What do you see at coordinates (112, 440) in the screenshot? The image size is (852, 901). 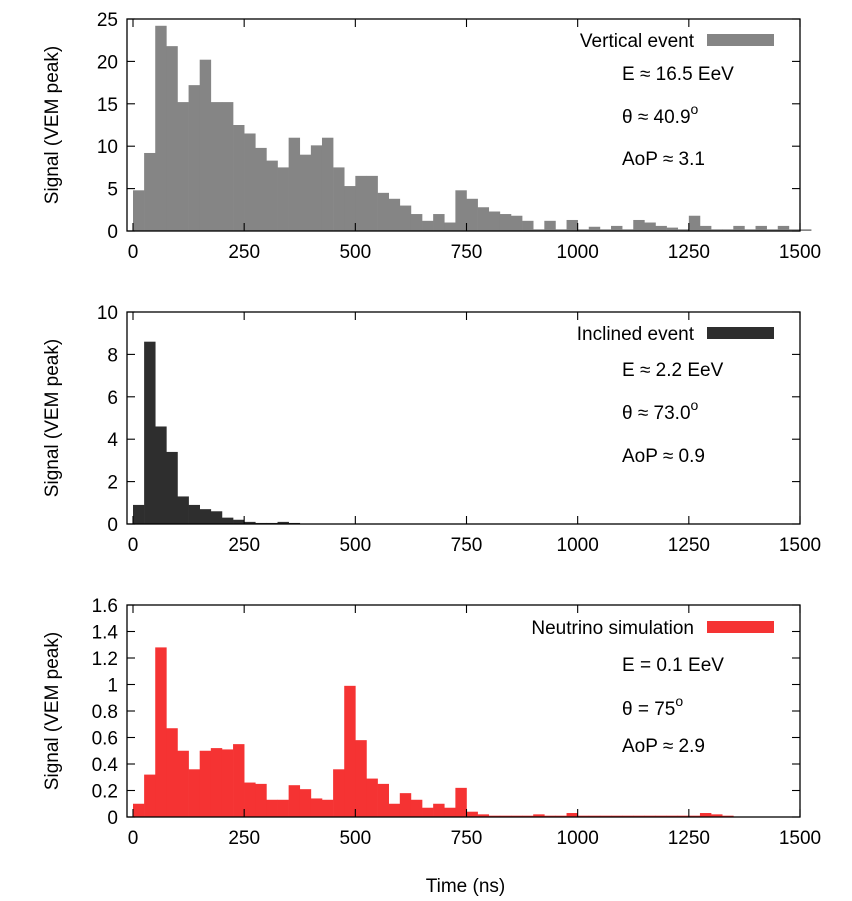 I see `y-tick-label: 4` at bounding box center [112, 440].